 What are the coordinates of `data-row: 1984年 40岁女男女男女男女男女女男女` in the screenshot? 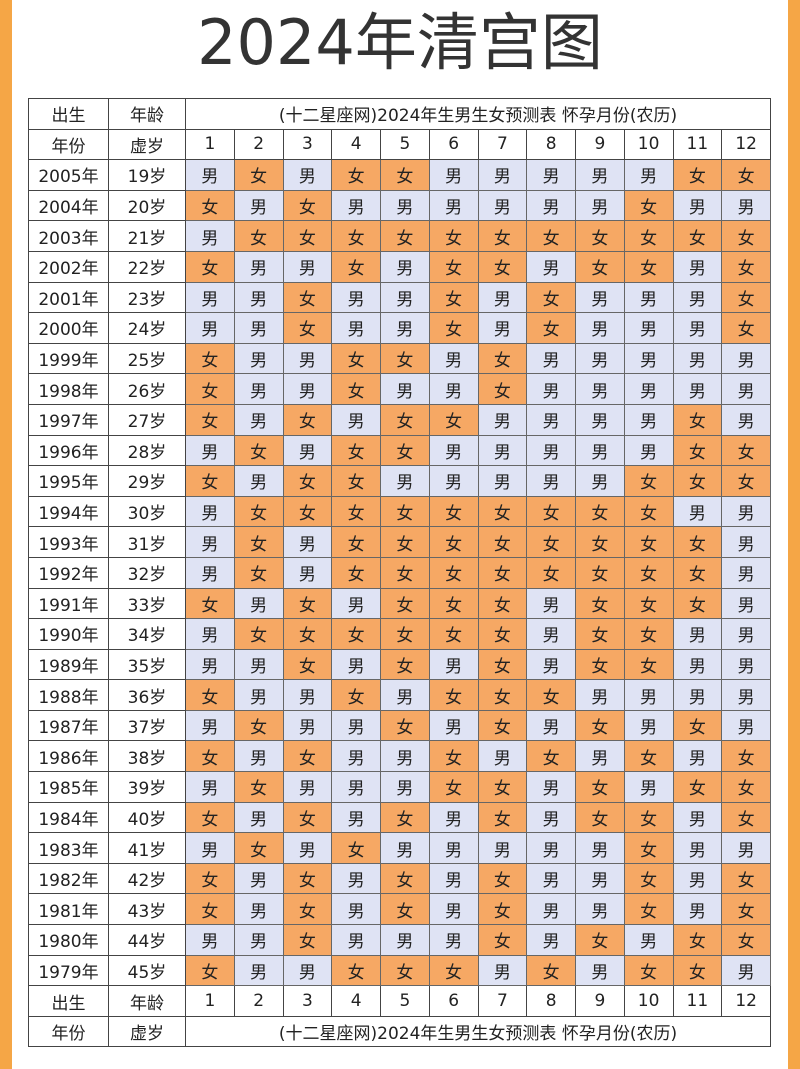 It's located at (400, 817).